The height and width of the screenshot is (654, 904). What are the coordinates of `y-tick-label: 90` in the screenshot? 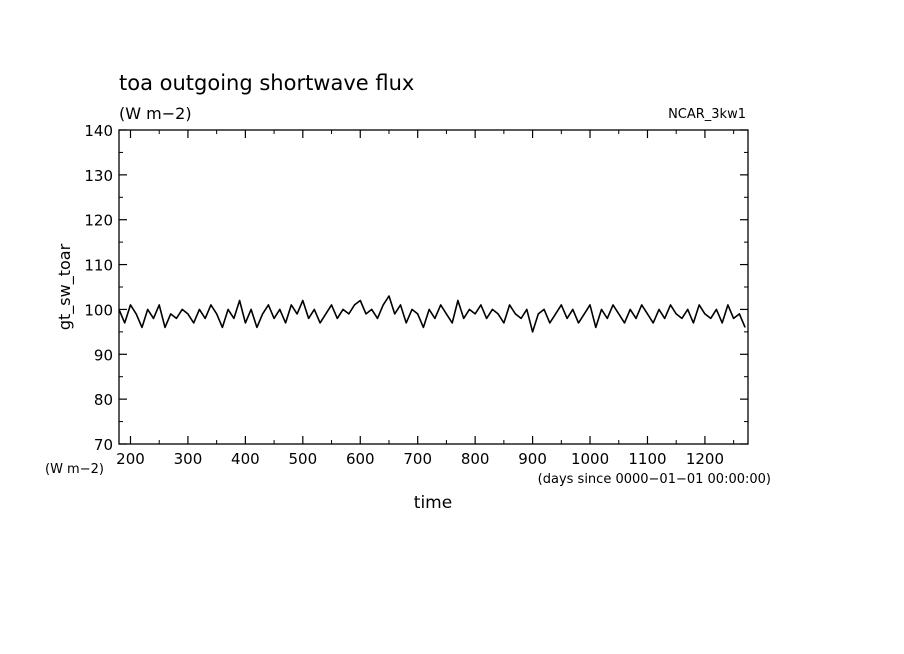 It's located at (103, 355).